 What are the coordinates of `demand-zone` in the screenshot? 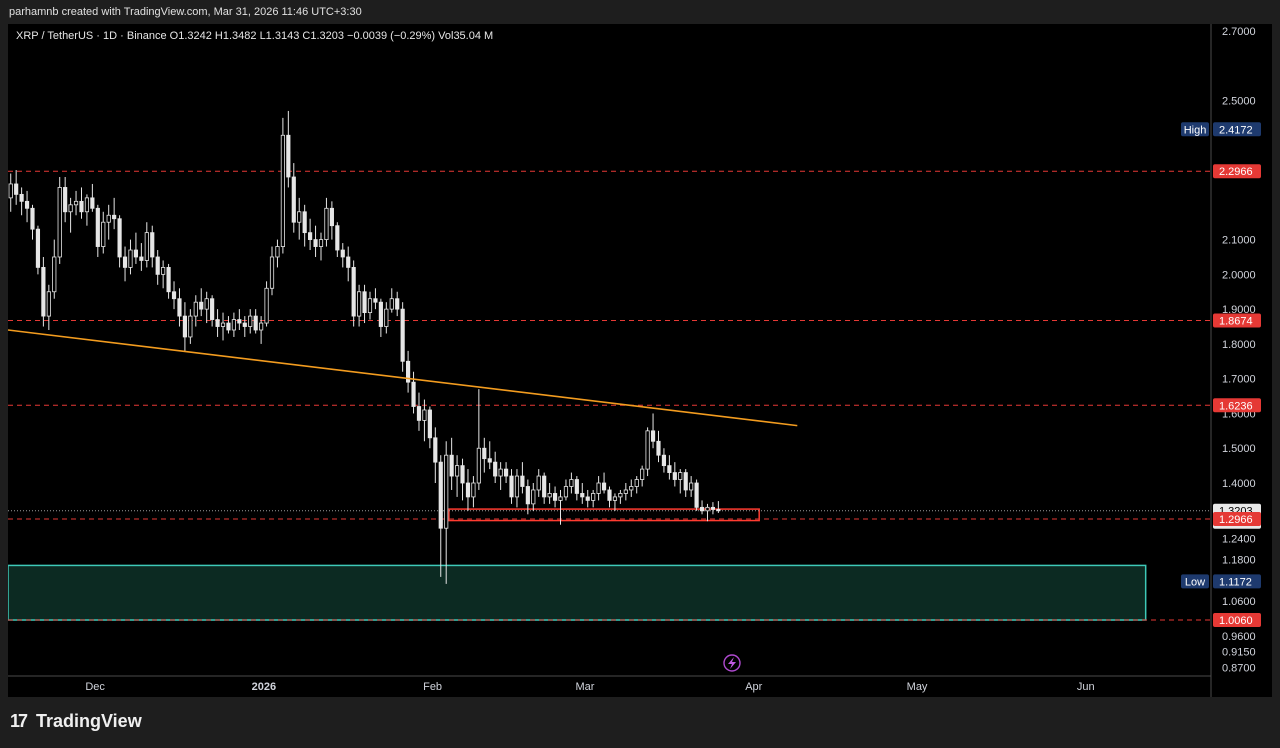 It's located at (577, 592).